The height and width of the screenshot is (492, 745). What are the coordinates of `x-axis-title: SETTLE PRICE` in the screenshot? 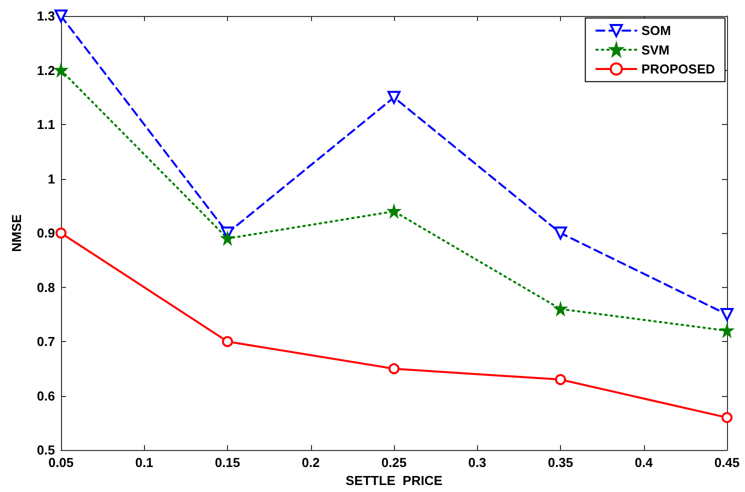 It's located at (394, 480).